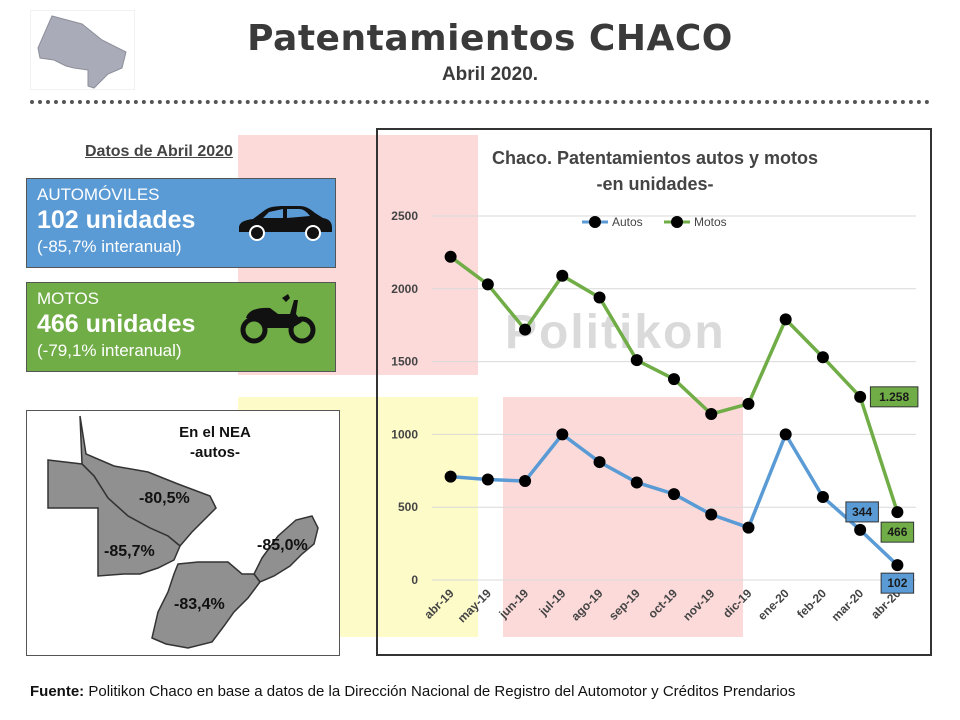  Describe the element at coordinates (98, 194) in the screenshot. I see `autos-label: AUTOMÓVILES` at that location.